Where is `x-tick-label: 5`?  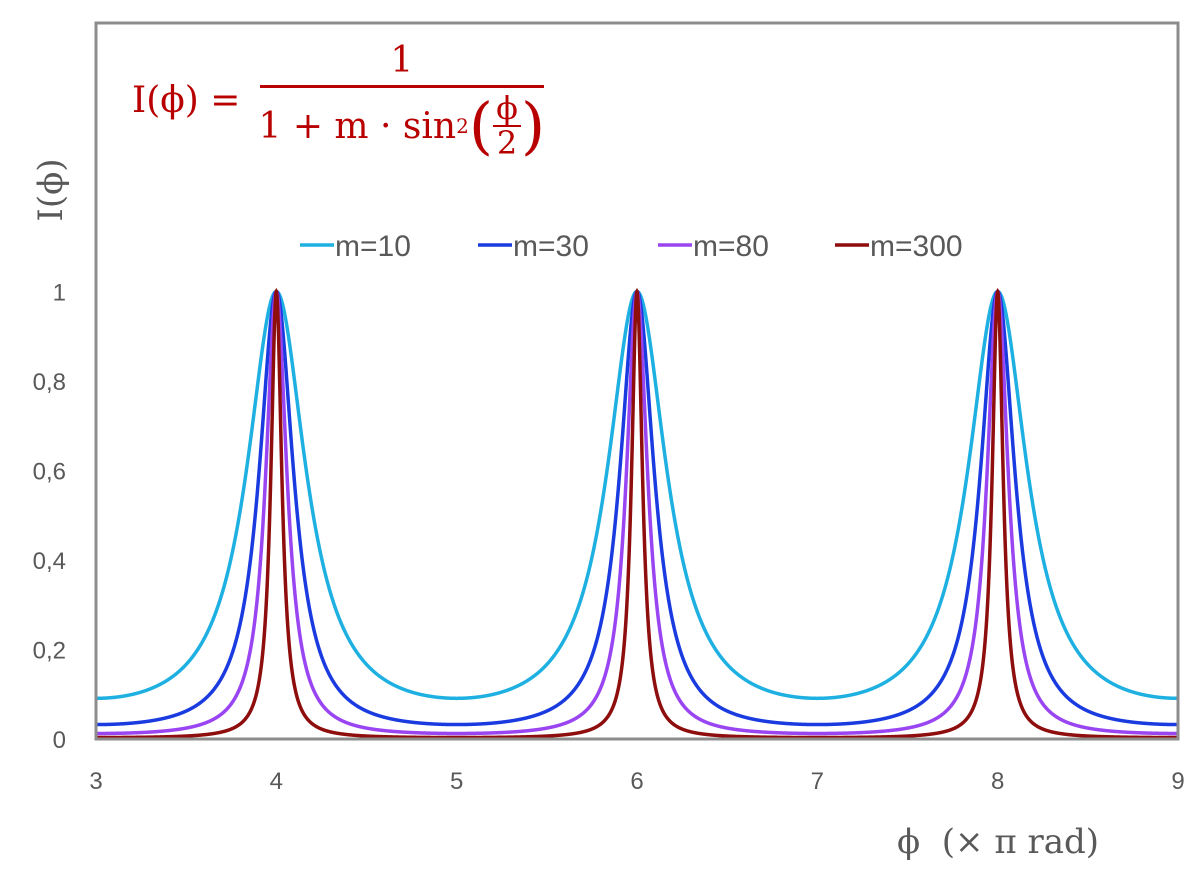
x-tick-label: 5 is located at coordinates (456, 781).